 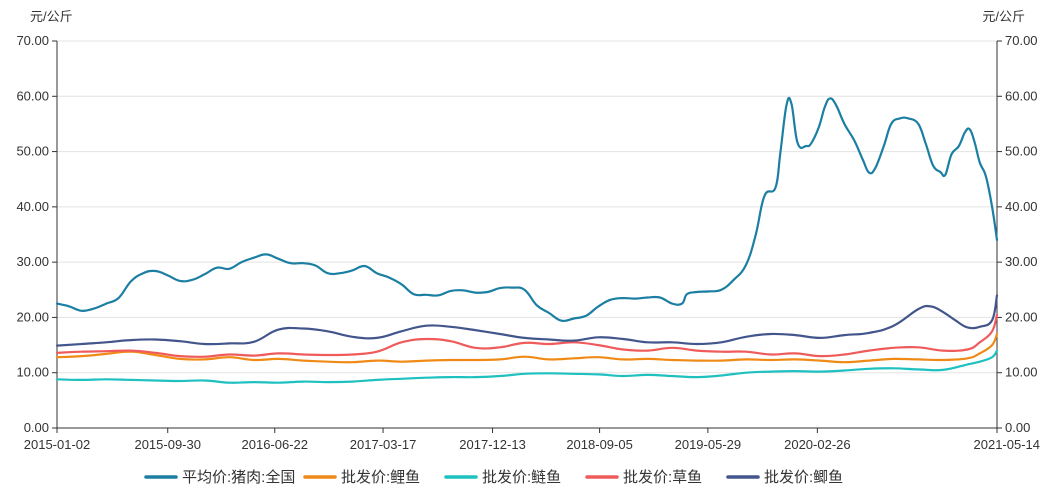 I want to click on y-axis-unit-left: 元/公斤, so click(x=51, y=16).